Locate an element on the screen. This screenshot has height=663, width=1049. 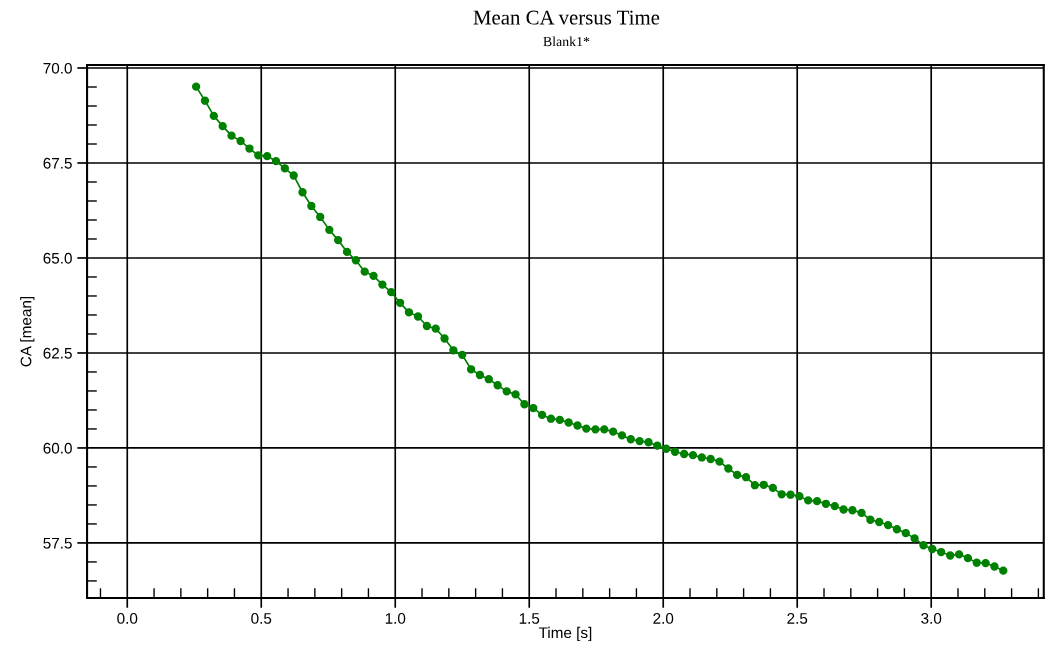
chart-title: Mean CA versus Time is located at coordinates (566, 17).